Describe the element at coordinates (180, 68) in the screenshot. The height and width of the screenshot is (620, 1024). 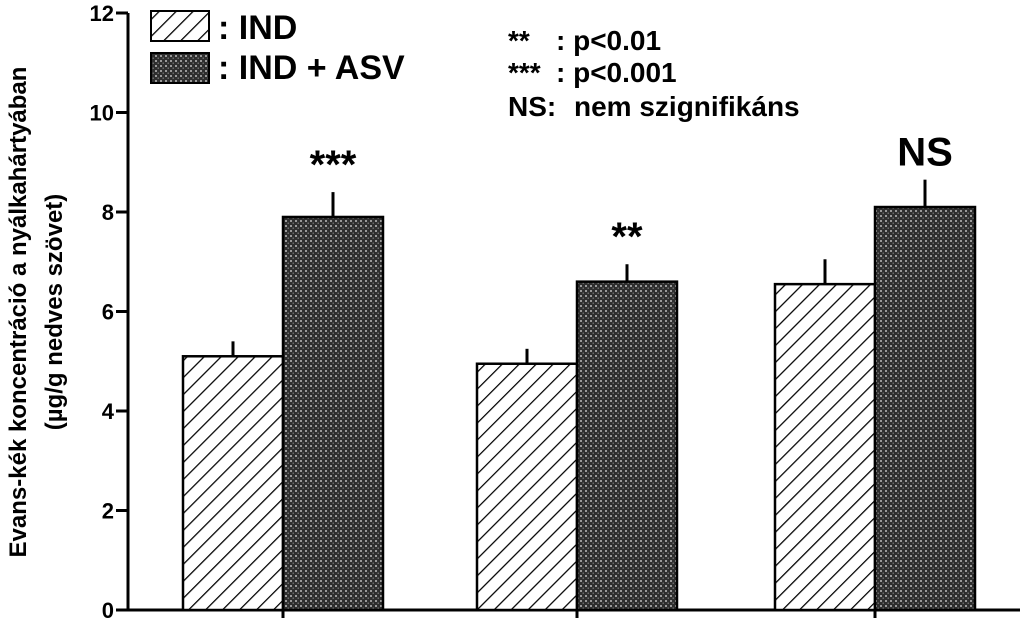
I see `legend-swatch-ind-asv` at that location.